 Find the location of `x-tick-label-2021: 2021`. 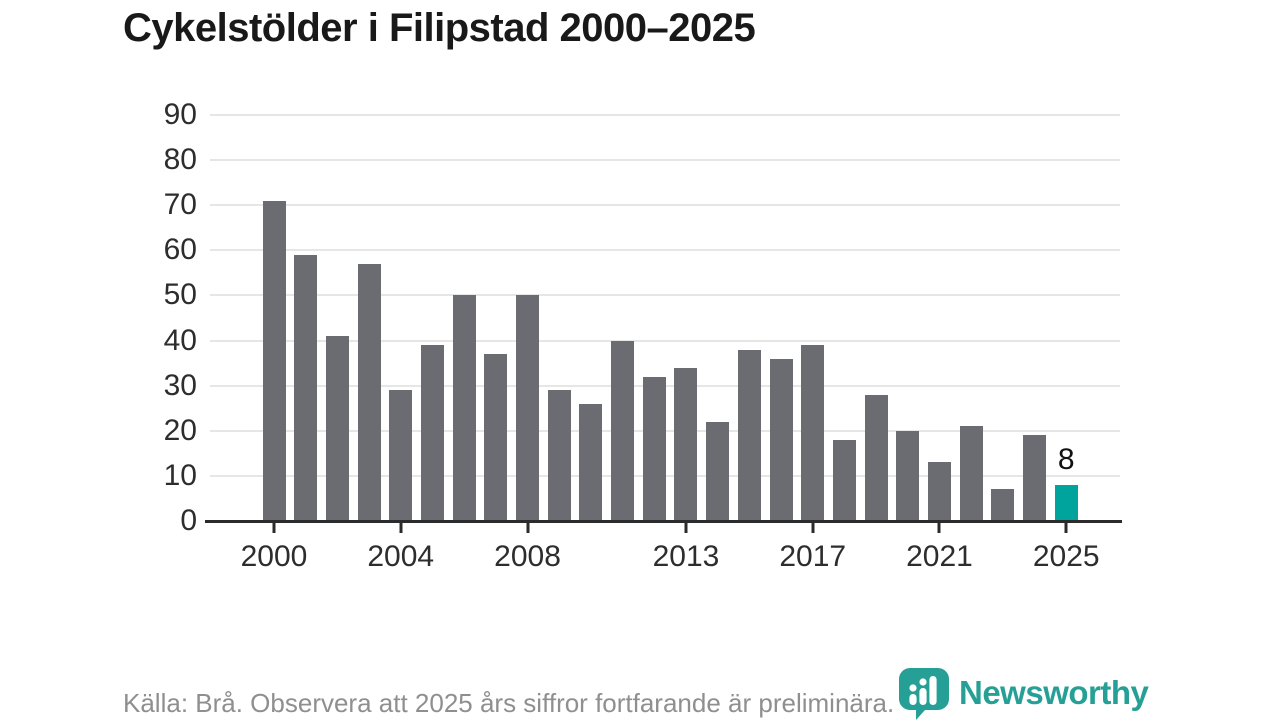

x-tick-label-2021: 2021 is located at coordinates (939, 556).